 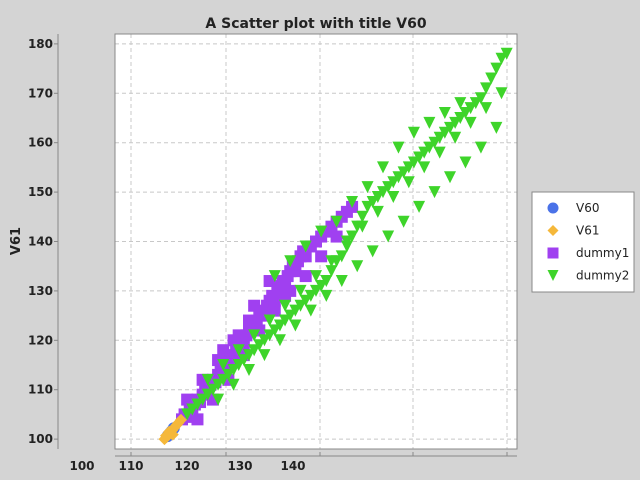 What do you see at coordinates (587, 231) in the screenshot?
I see `legend-label-V61: V61` at bounding box center [587, 231].